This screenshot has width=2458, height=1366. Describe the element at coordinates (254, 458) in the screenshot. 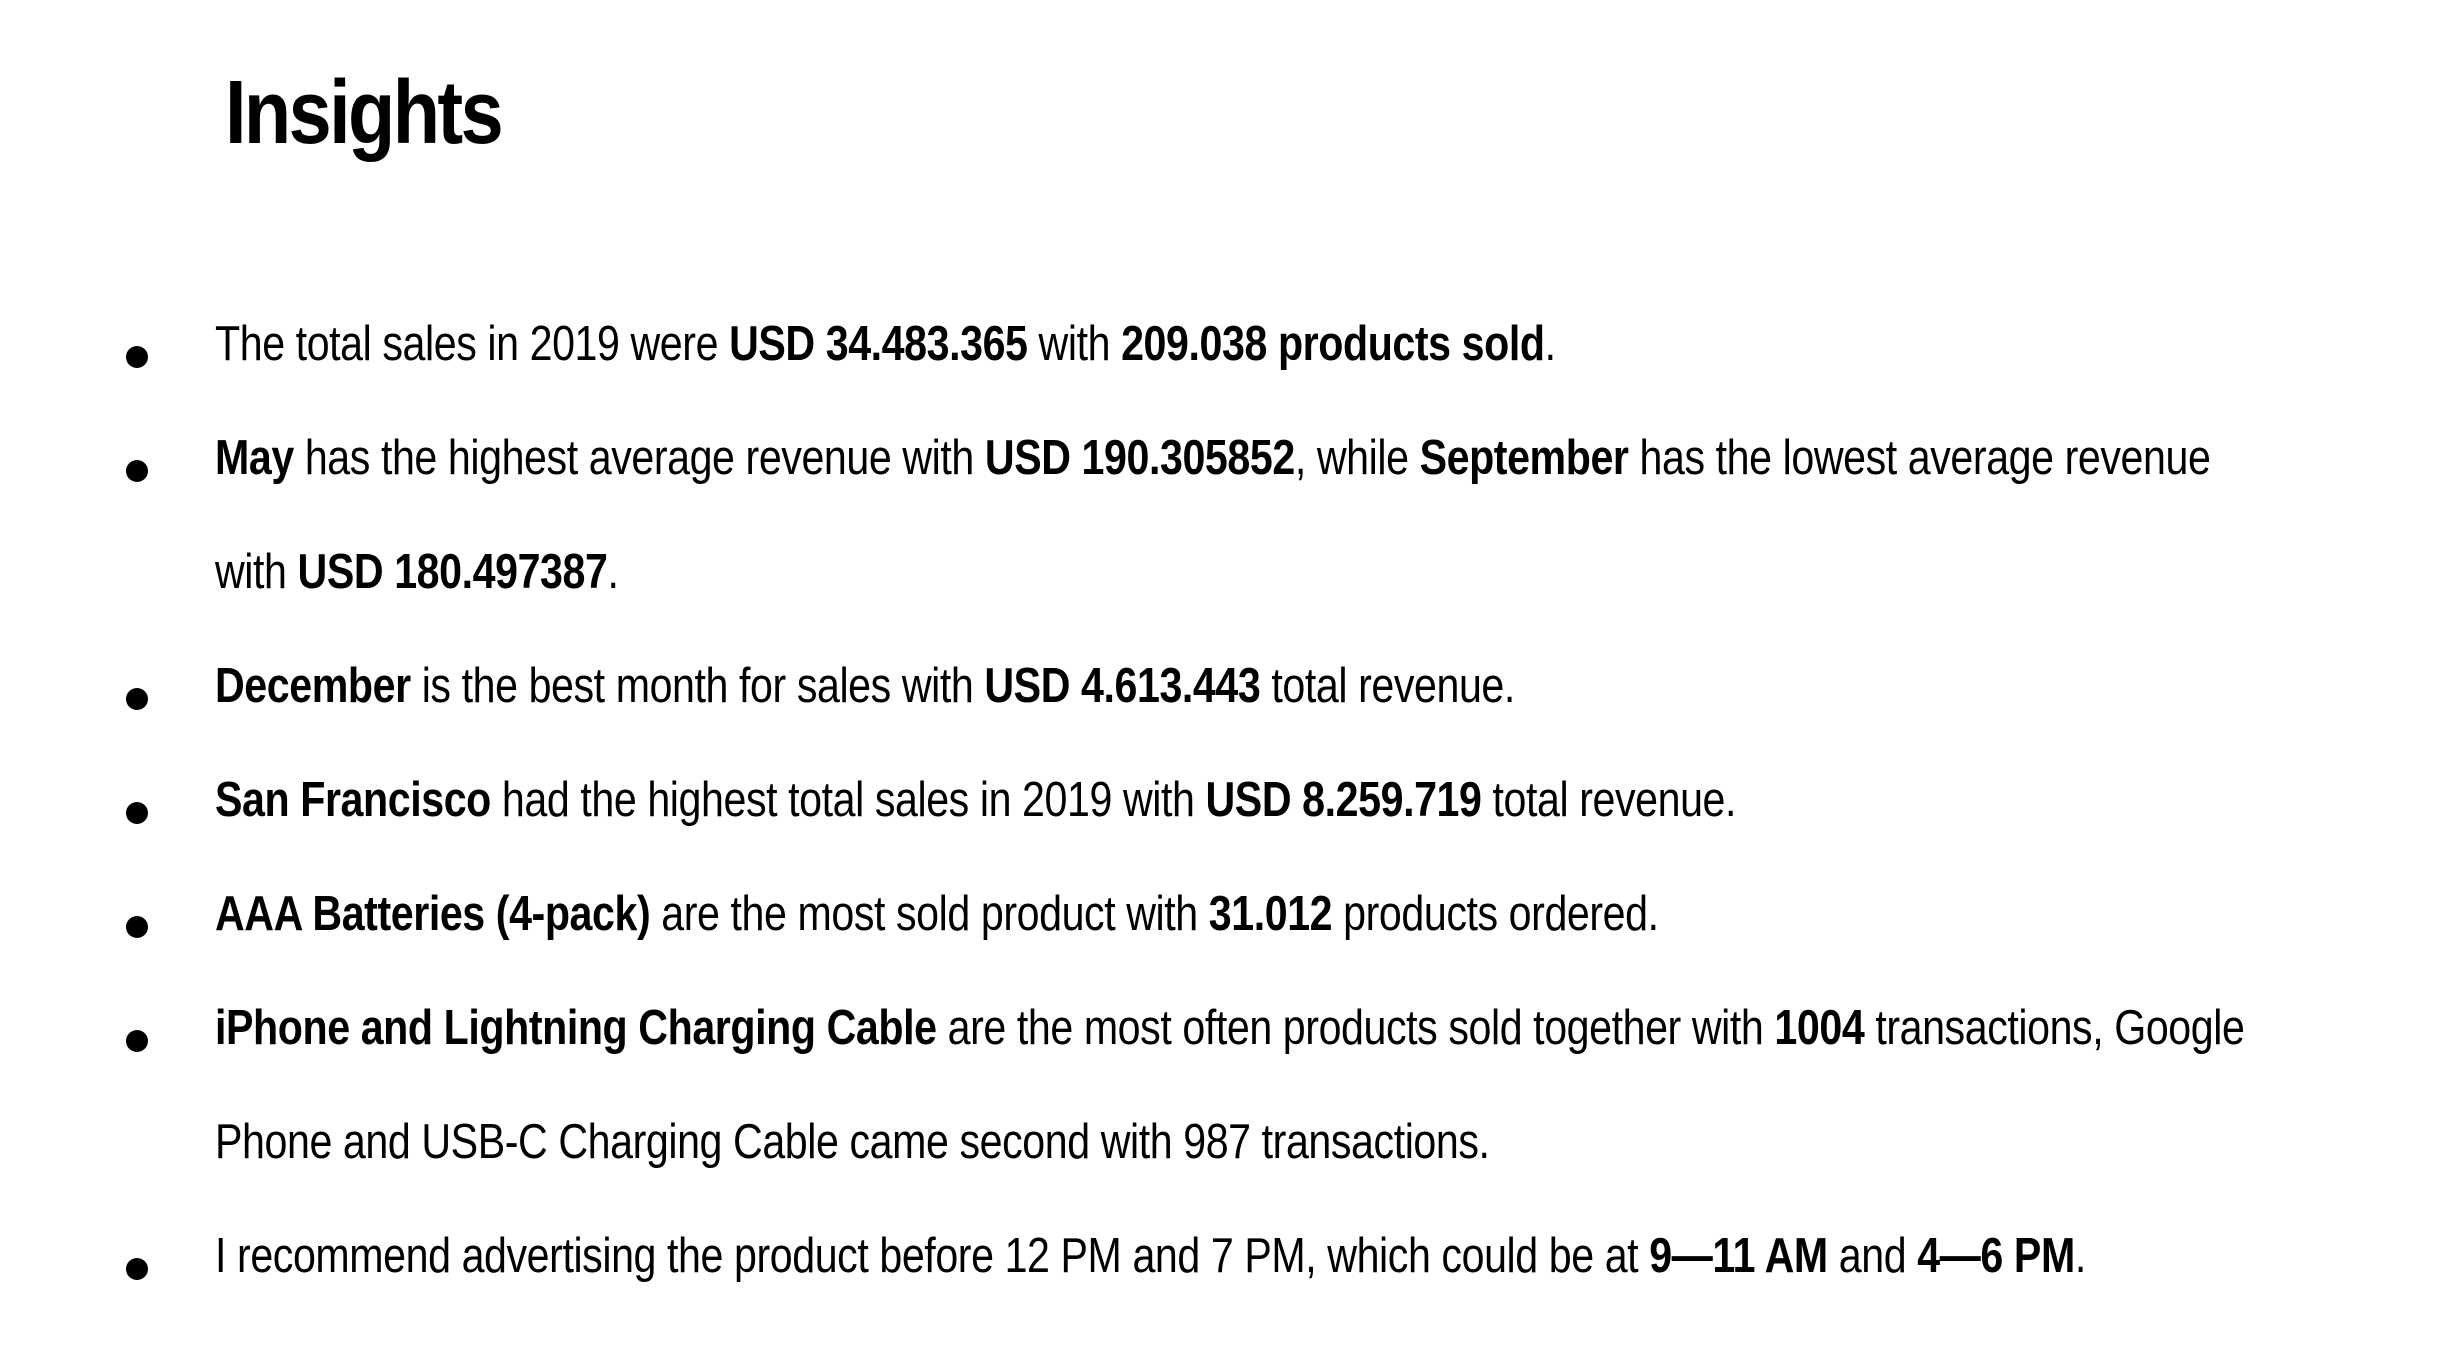

I see `highlight-text: May` at that location.